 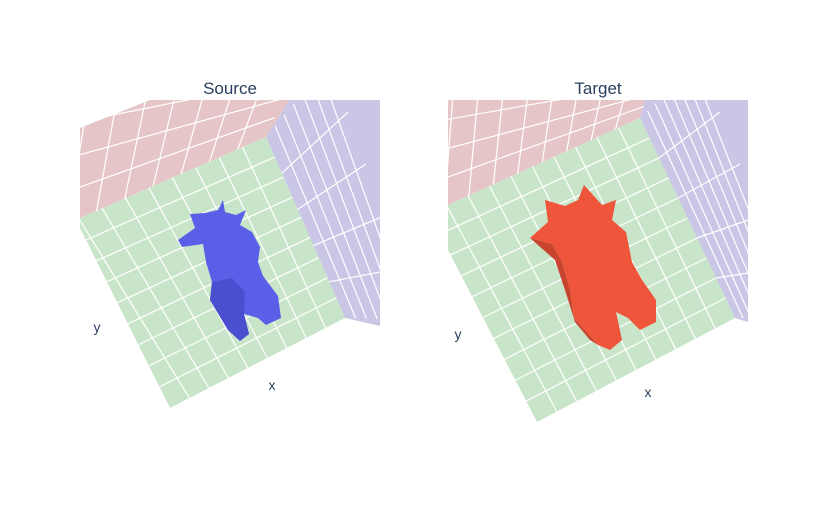 I want to click on panel-title: Target, so click(x=598, y=88).